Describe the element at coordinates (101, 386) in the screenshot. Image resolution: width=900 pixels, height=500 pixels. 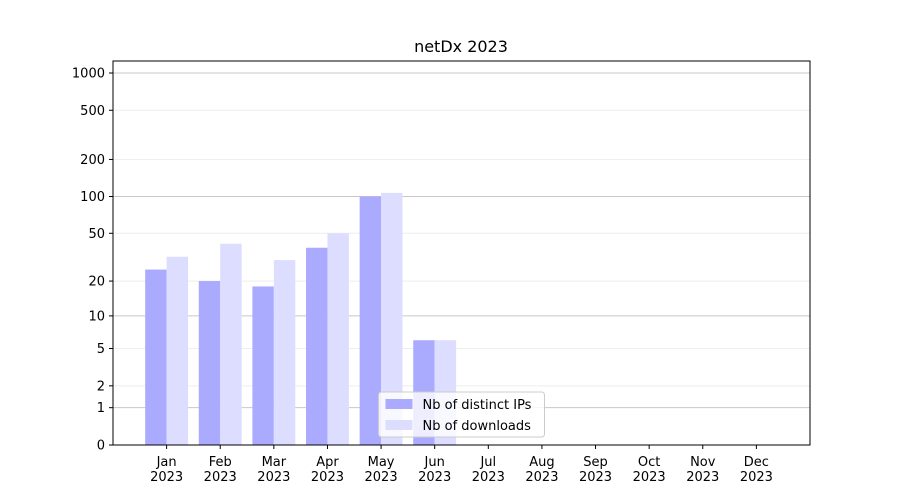
I see `y-tick-label: 2` at that location.